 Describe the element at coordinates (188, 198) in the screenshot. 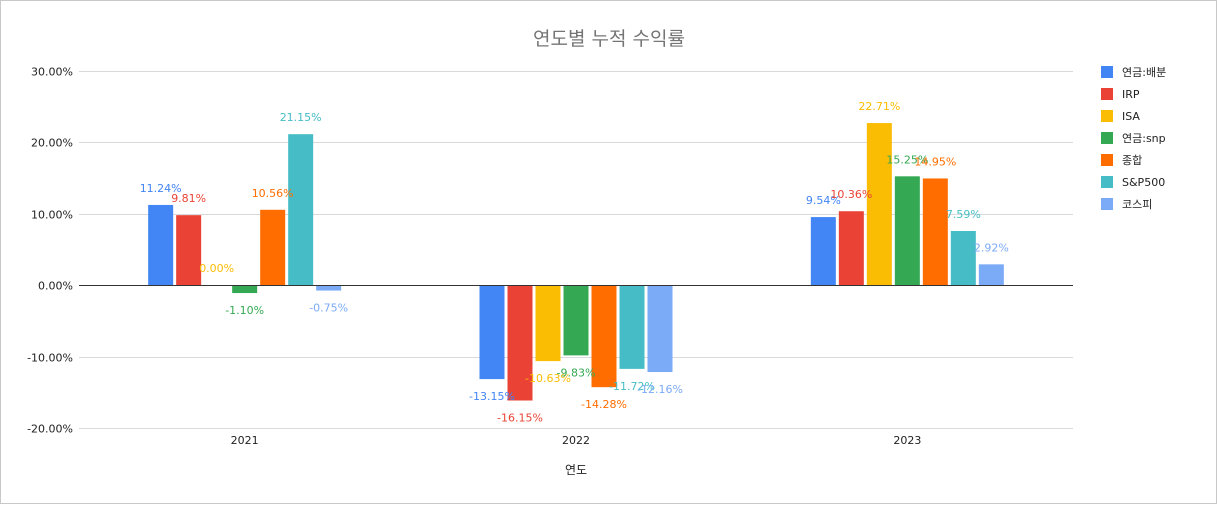

I see `data-label: 9.81%` at that location.